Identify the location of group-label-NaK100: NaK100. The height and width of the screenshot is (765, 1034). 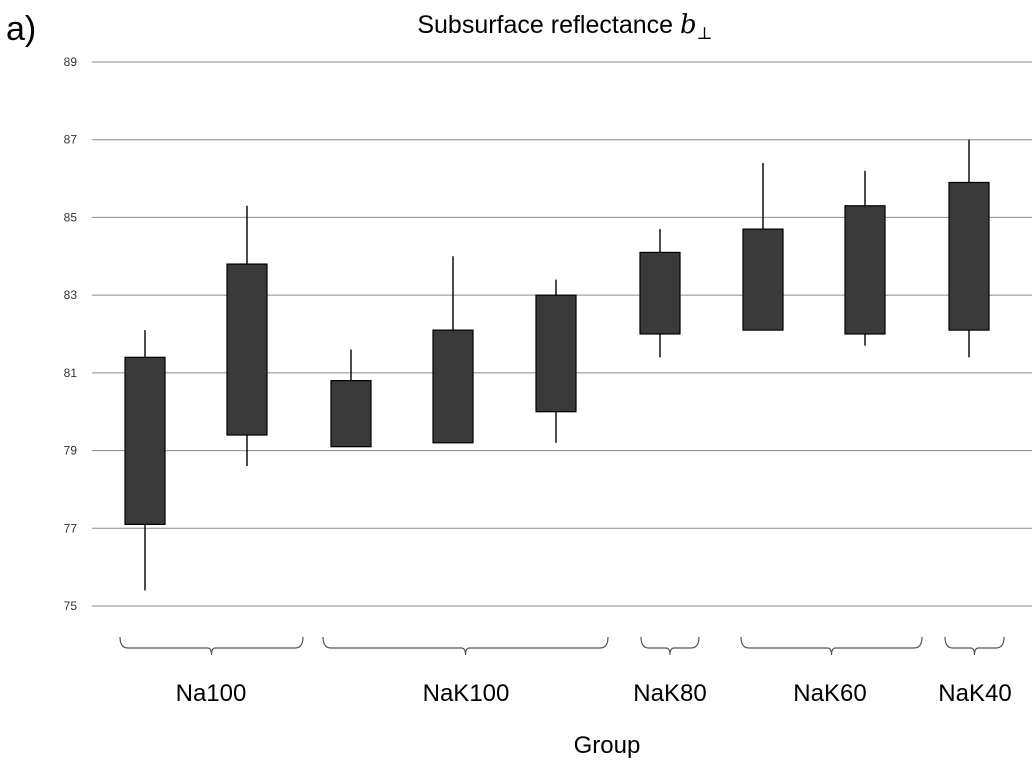
(466, 693).